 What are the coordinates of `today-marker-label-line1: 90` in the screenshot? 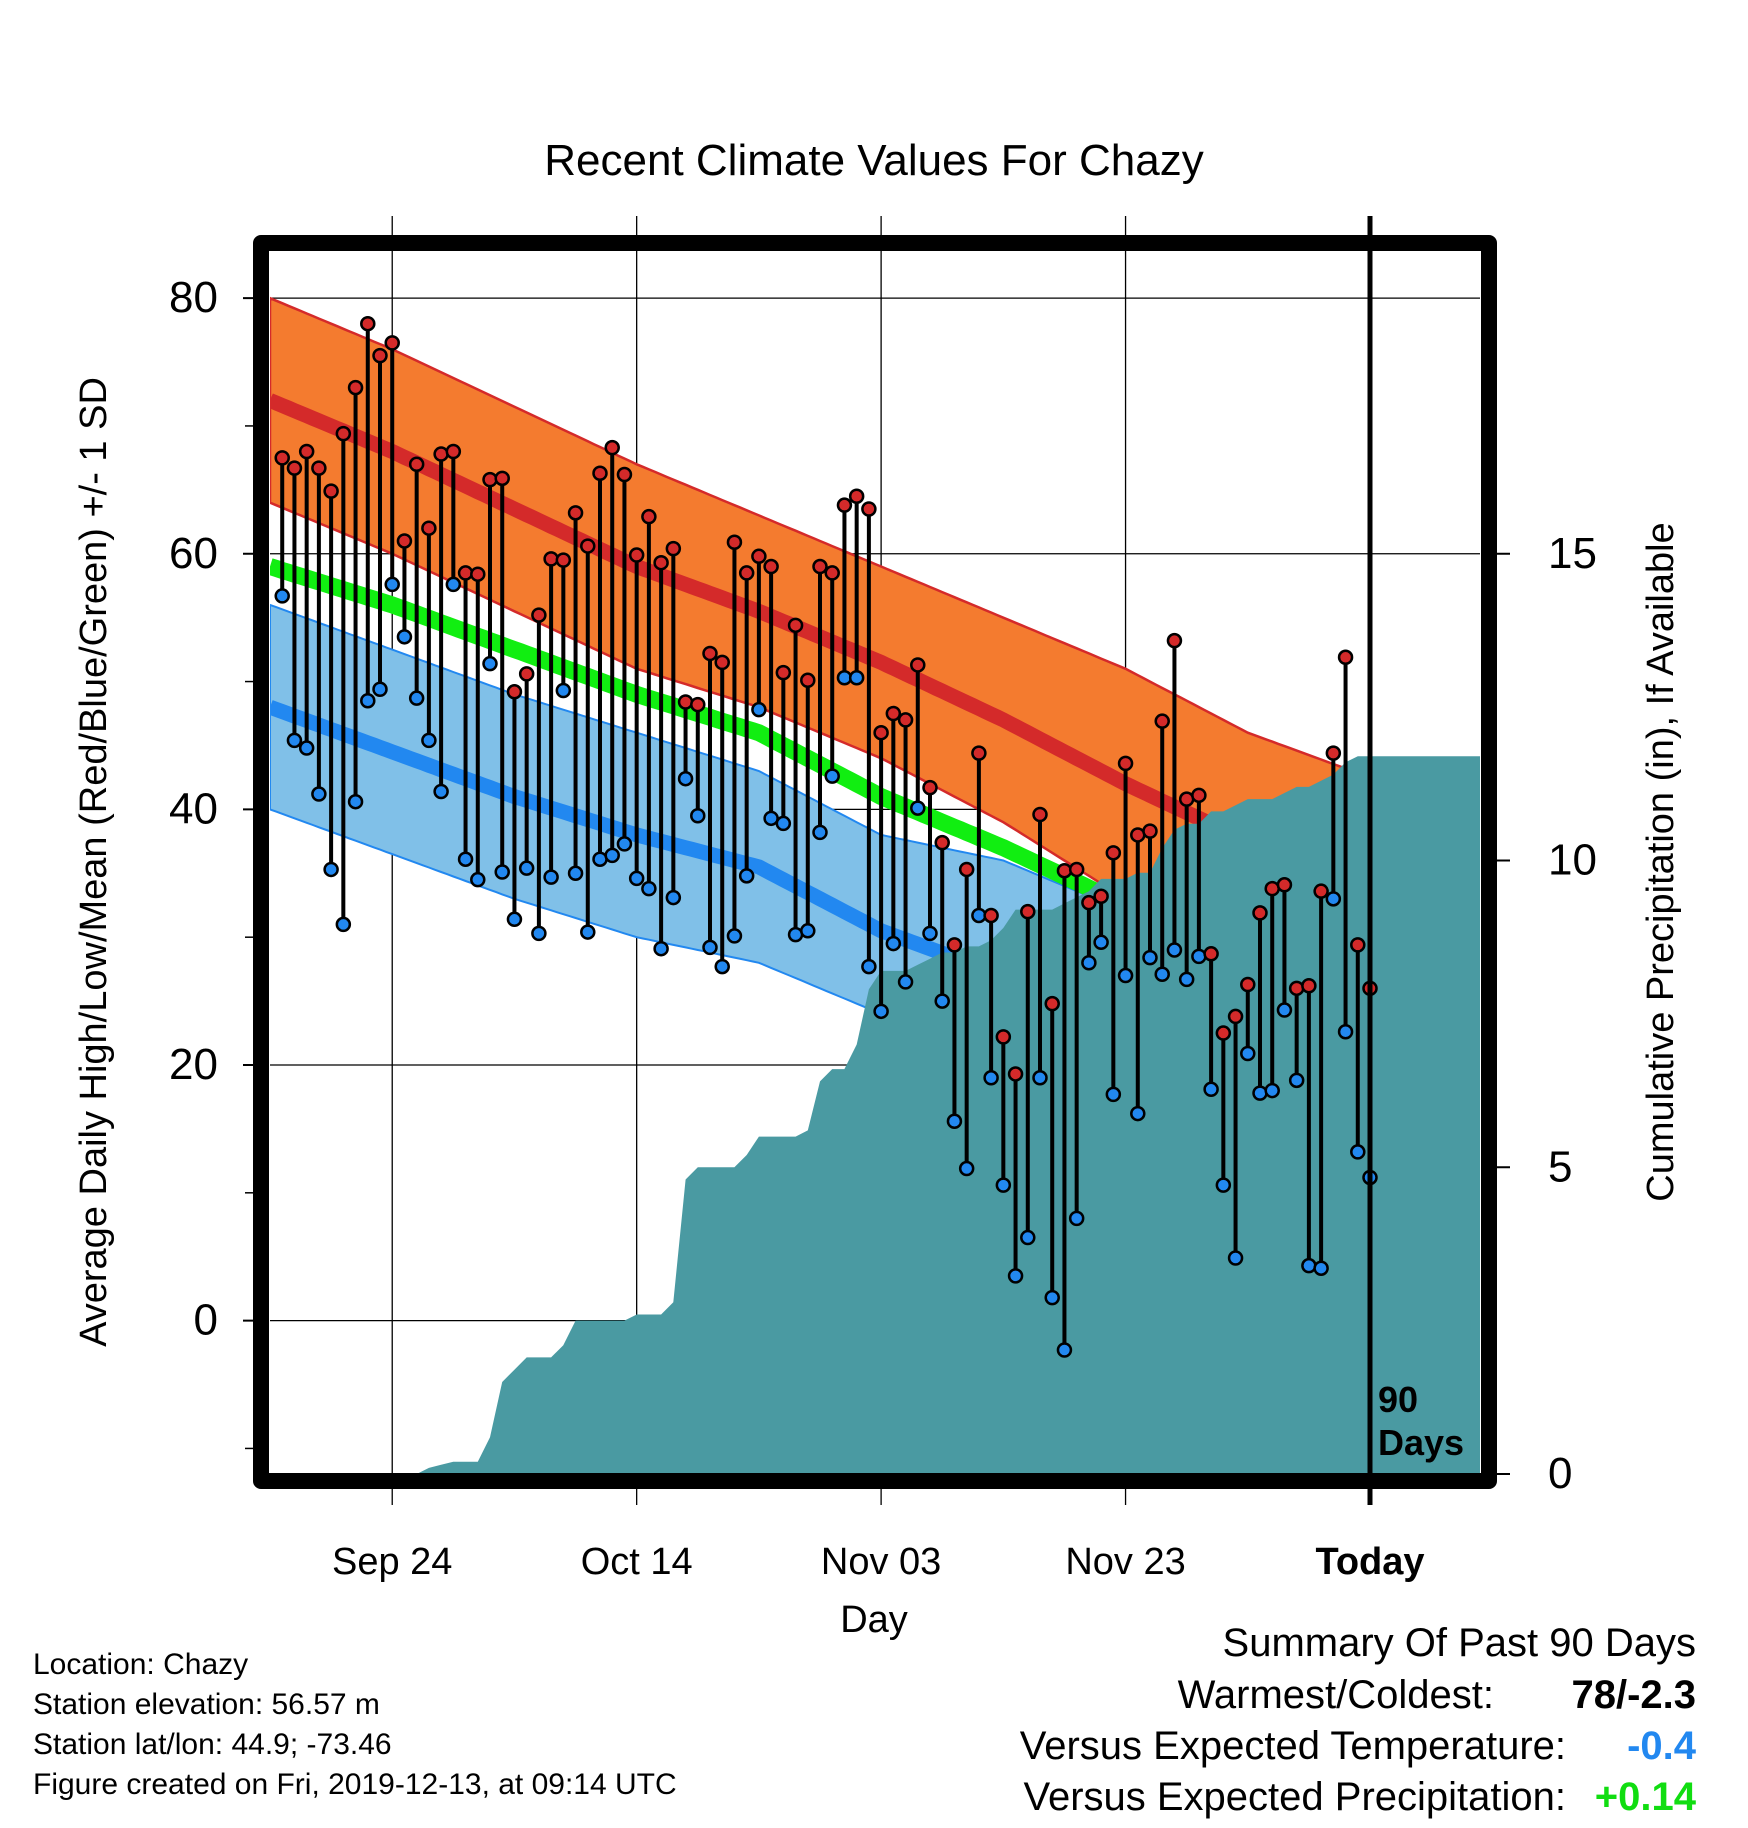 It's located at (1398, 1399).